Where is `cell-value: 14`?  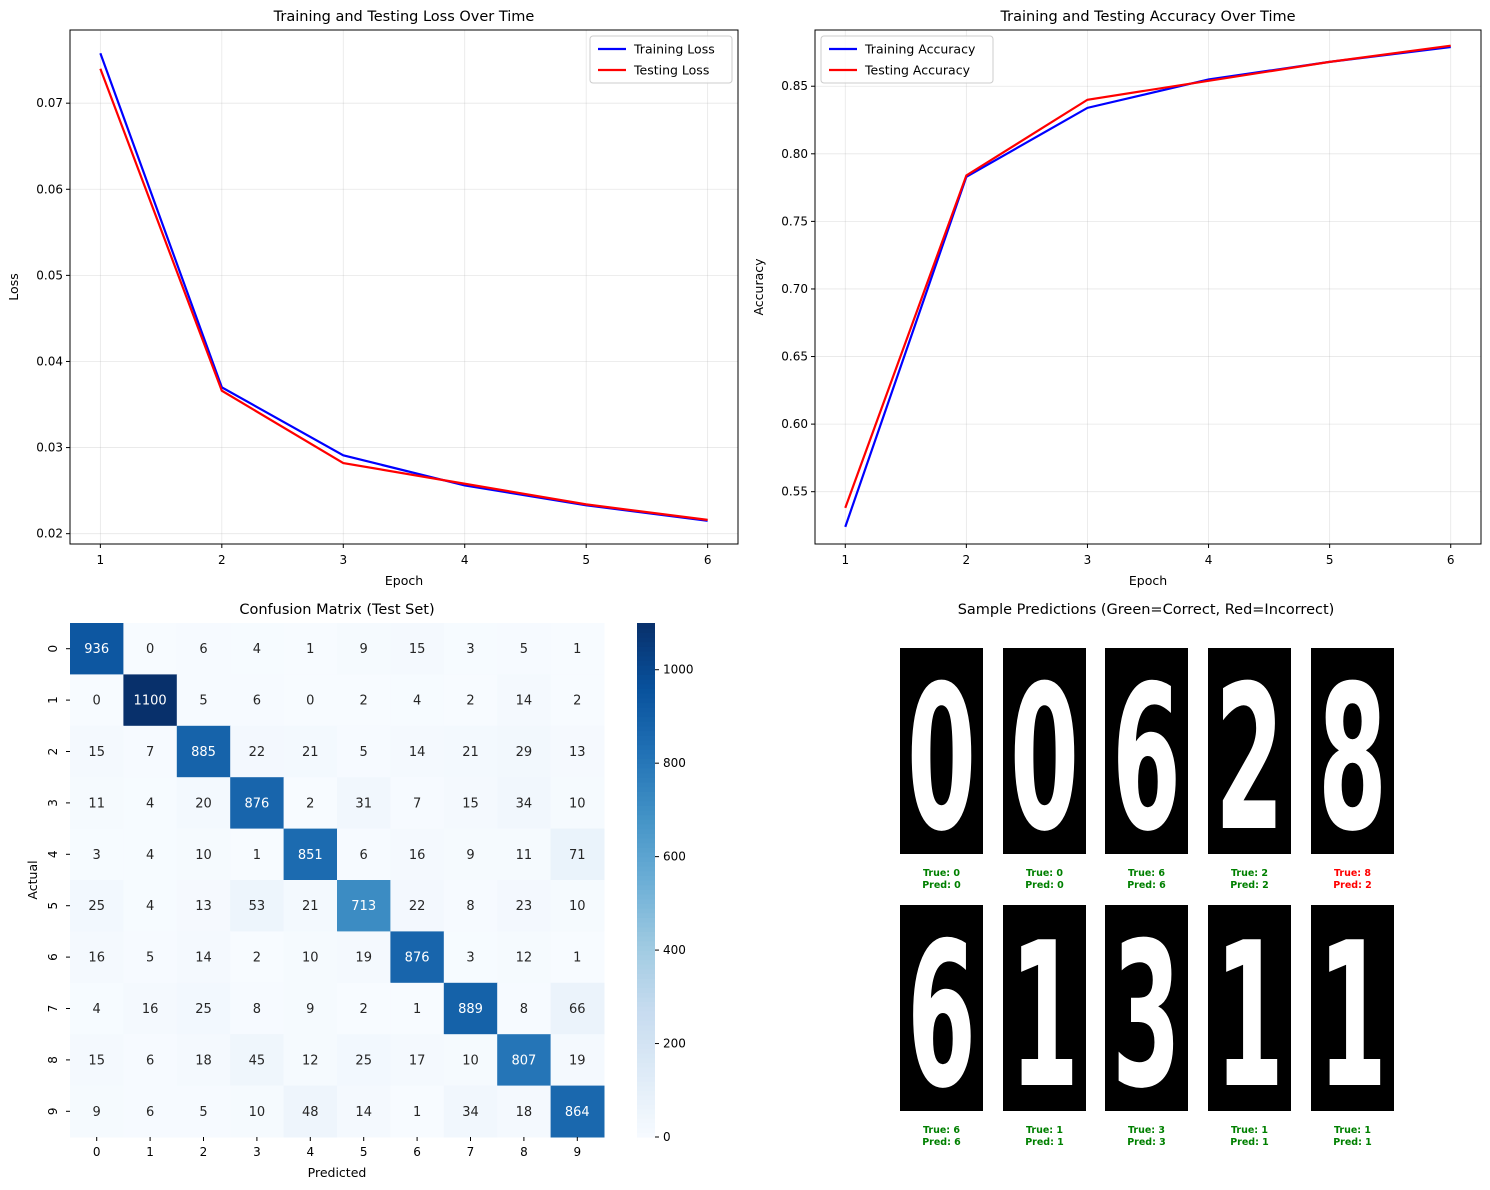 cell-value: 14 is located at coordinates (417, 752).